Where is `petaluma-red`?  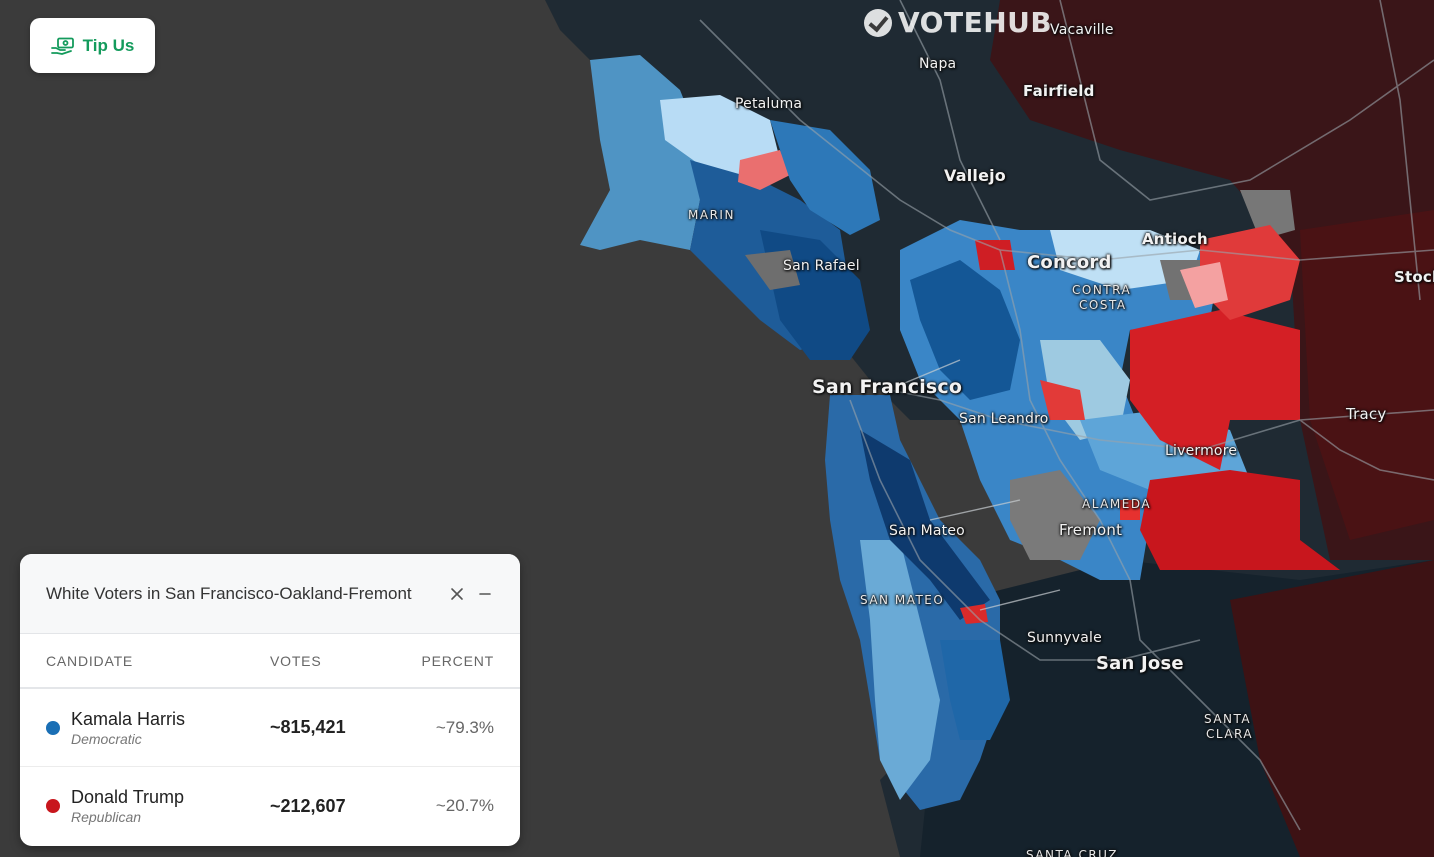 petaluma-red is located at coordinates (764, 170).